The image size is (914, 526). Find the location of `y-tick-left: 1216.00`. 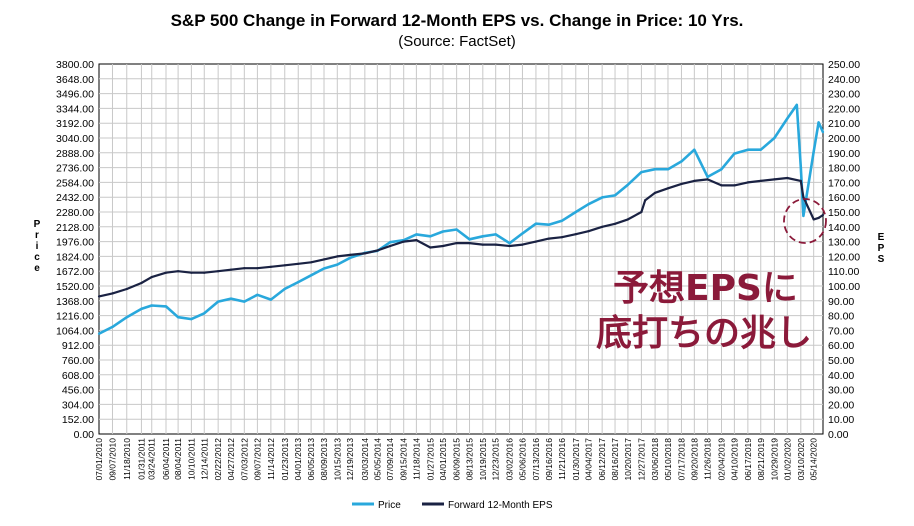

y-tick-left: 1216.00 is located at coordinates (75, 317).